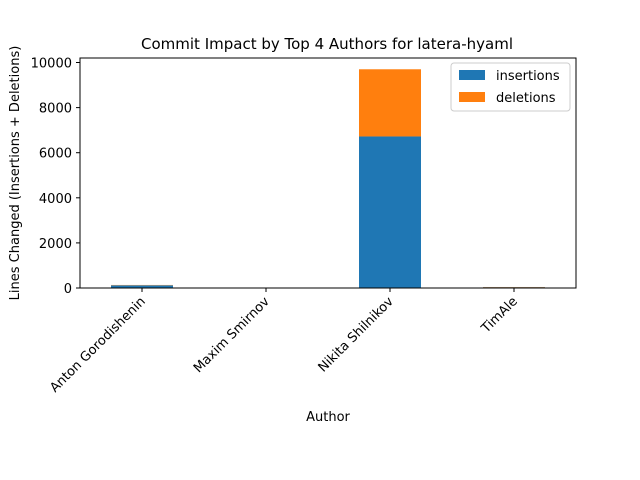 This screenshot has width=640, height=480. What do you see at coordinates (142, 286) in the screenshot?
I see `bar-insertions-anton-gorodishenin` at bounding box center [142, 286].